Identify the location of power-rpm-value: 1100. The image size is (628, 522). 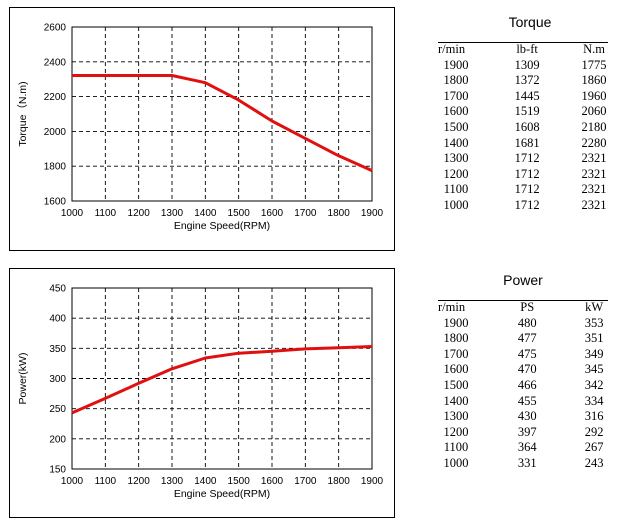
(456, 447).